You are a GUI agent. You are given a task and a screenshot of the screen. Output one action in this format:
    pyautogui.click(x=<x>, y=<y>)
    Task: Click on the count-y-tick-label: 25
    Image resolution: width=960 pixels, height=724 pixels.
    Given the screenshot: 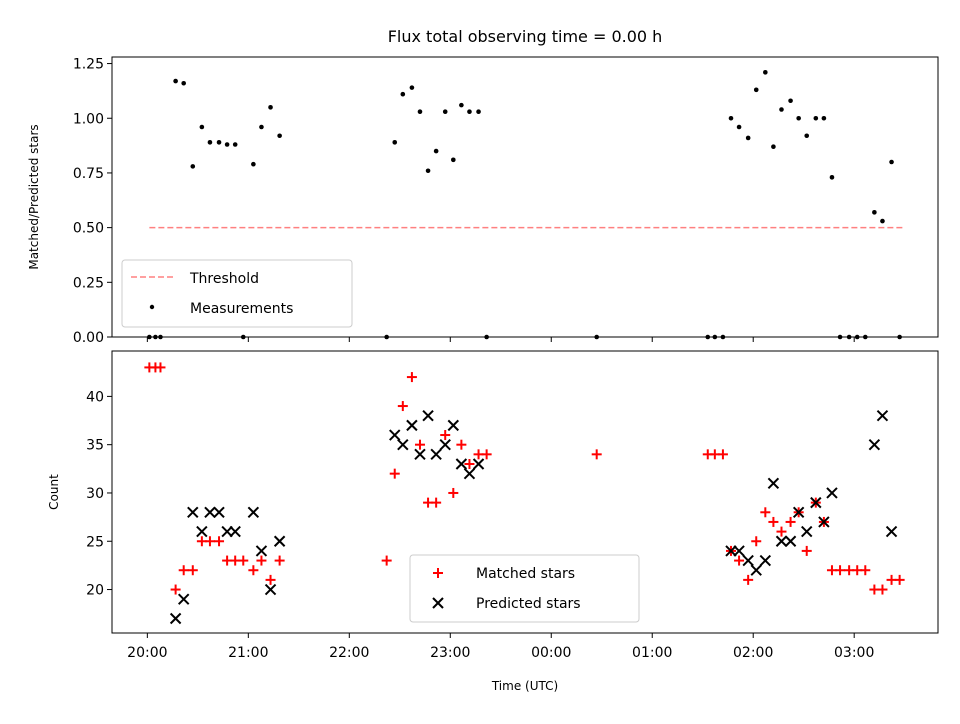 What is the action you would take?
    pyautogui.click(x=95, y=542)
    